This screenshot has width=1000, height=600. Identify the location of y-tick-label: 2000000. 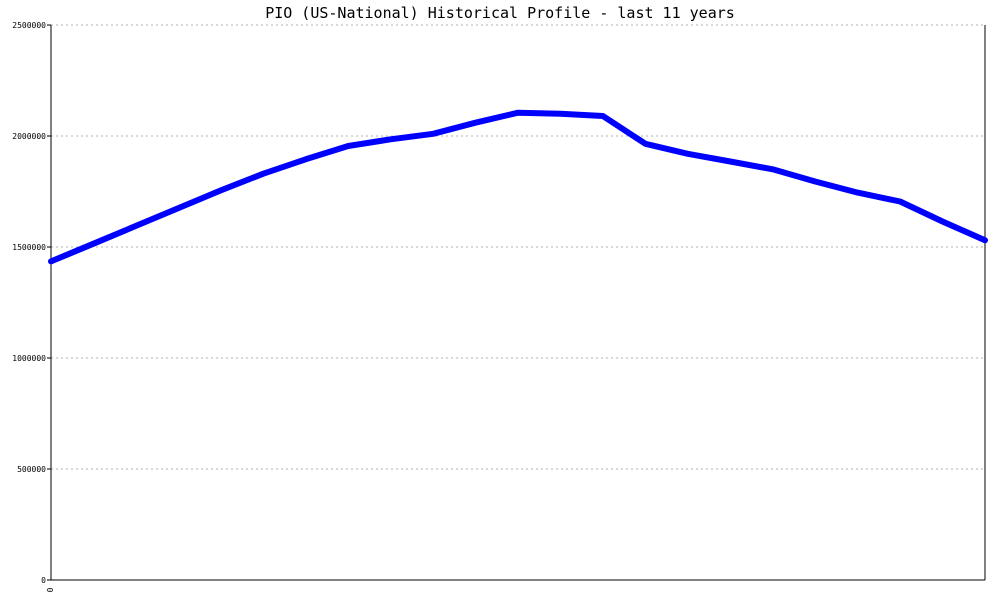
(29, 136).